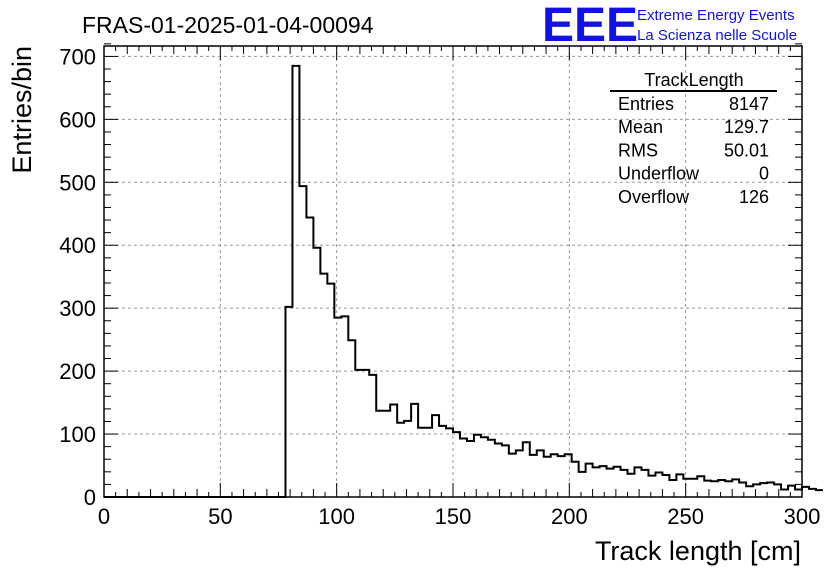  I want to click on x-axis-label: Track length [cm], so click(698, 551).